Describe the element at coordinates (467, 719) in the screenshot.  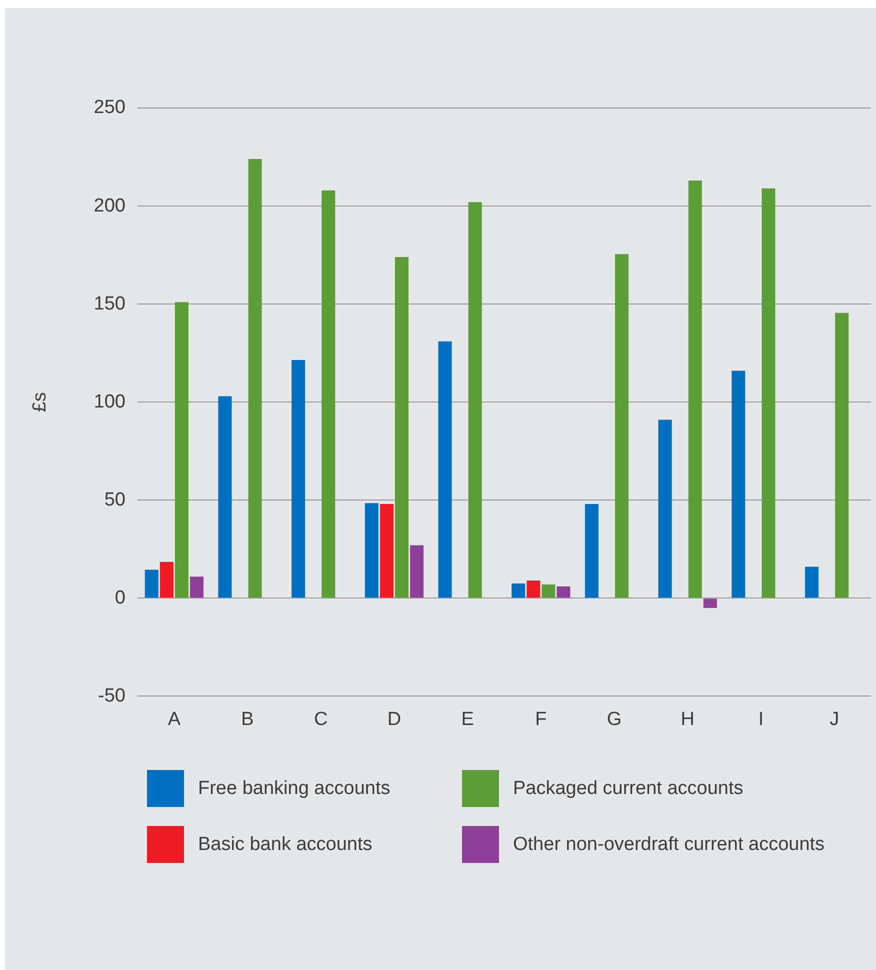
I see `x-tick-label: E` at that location.